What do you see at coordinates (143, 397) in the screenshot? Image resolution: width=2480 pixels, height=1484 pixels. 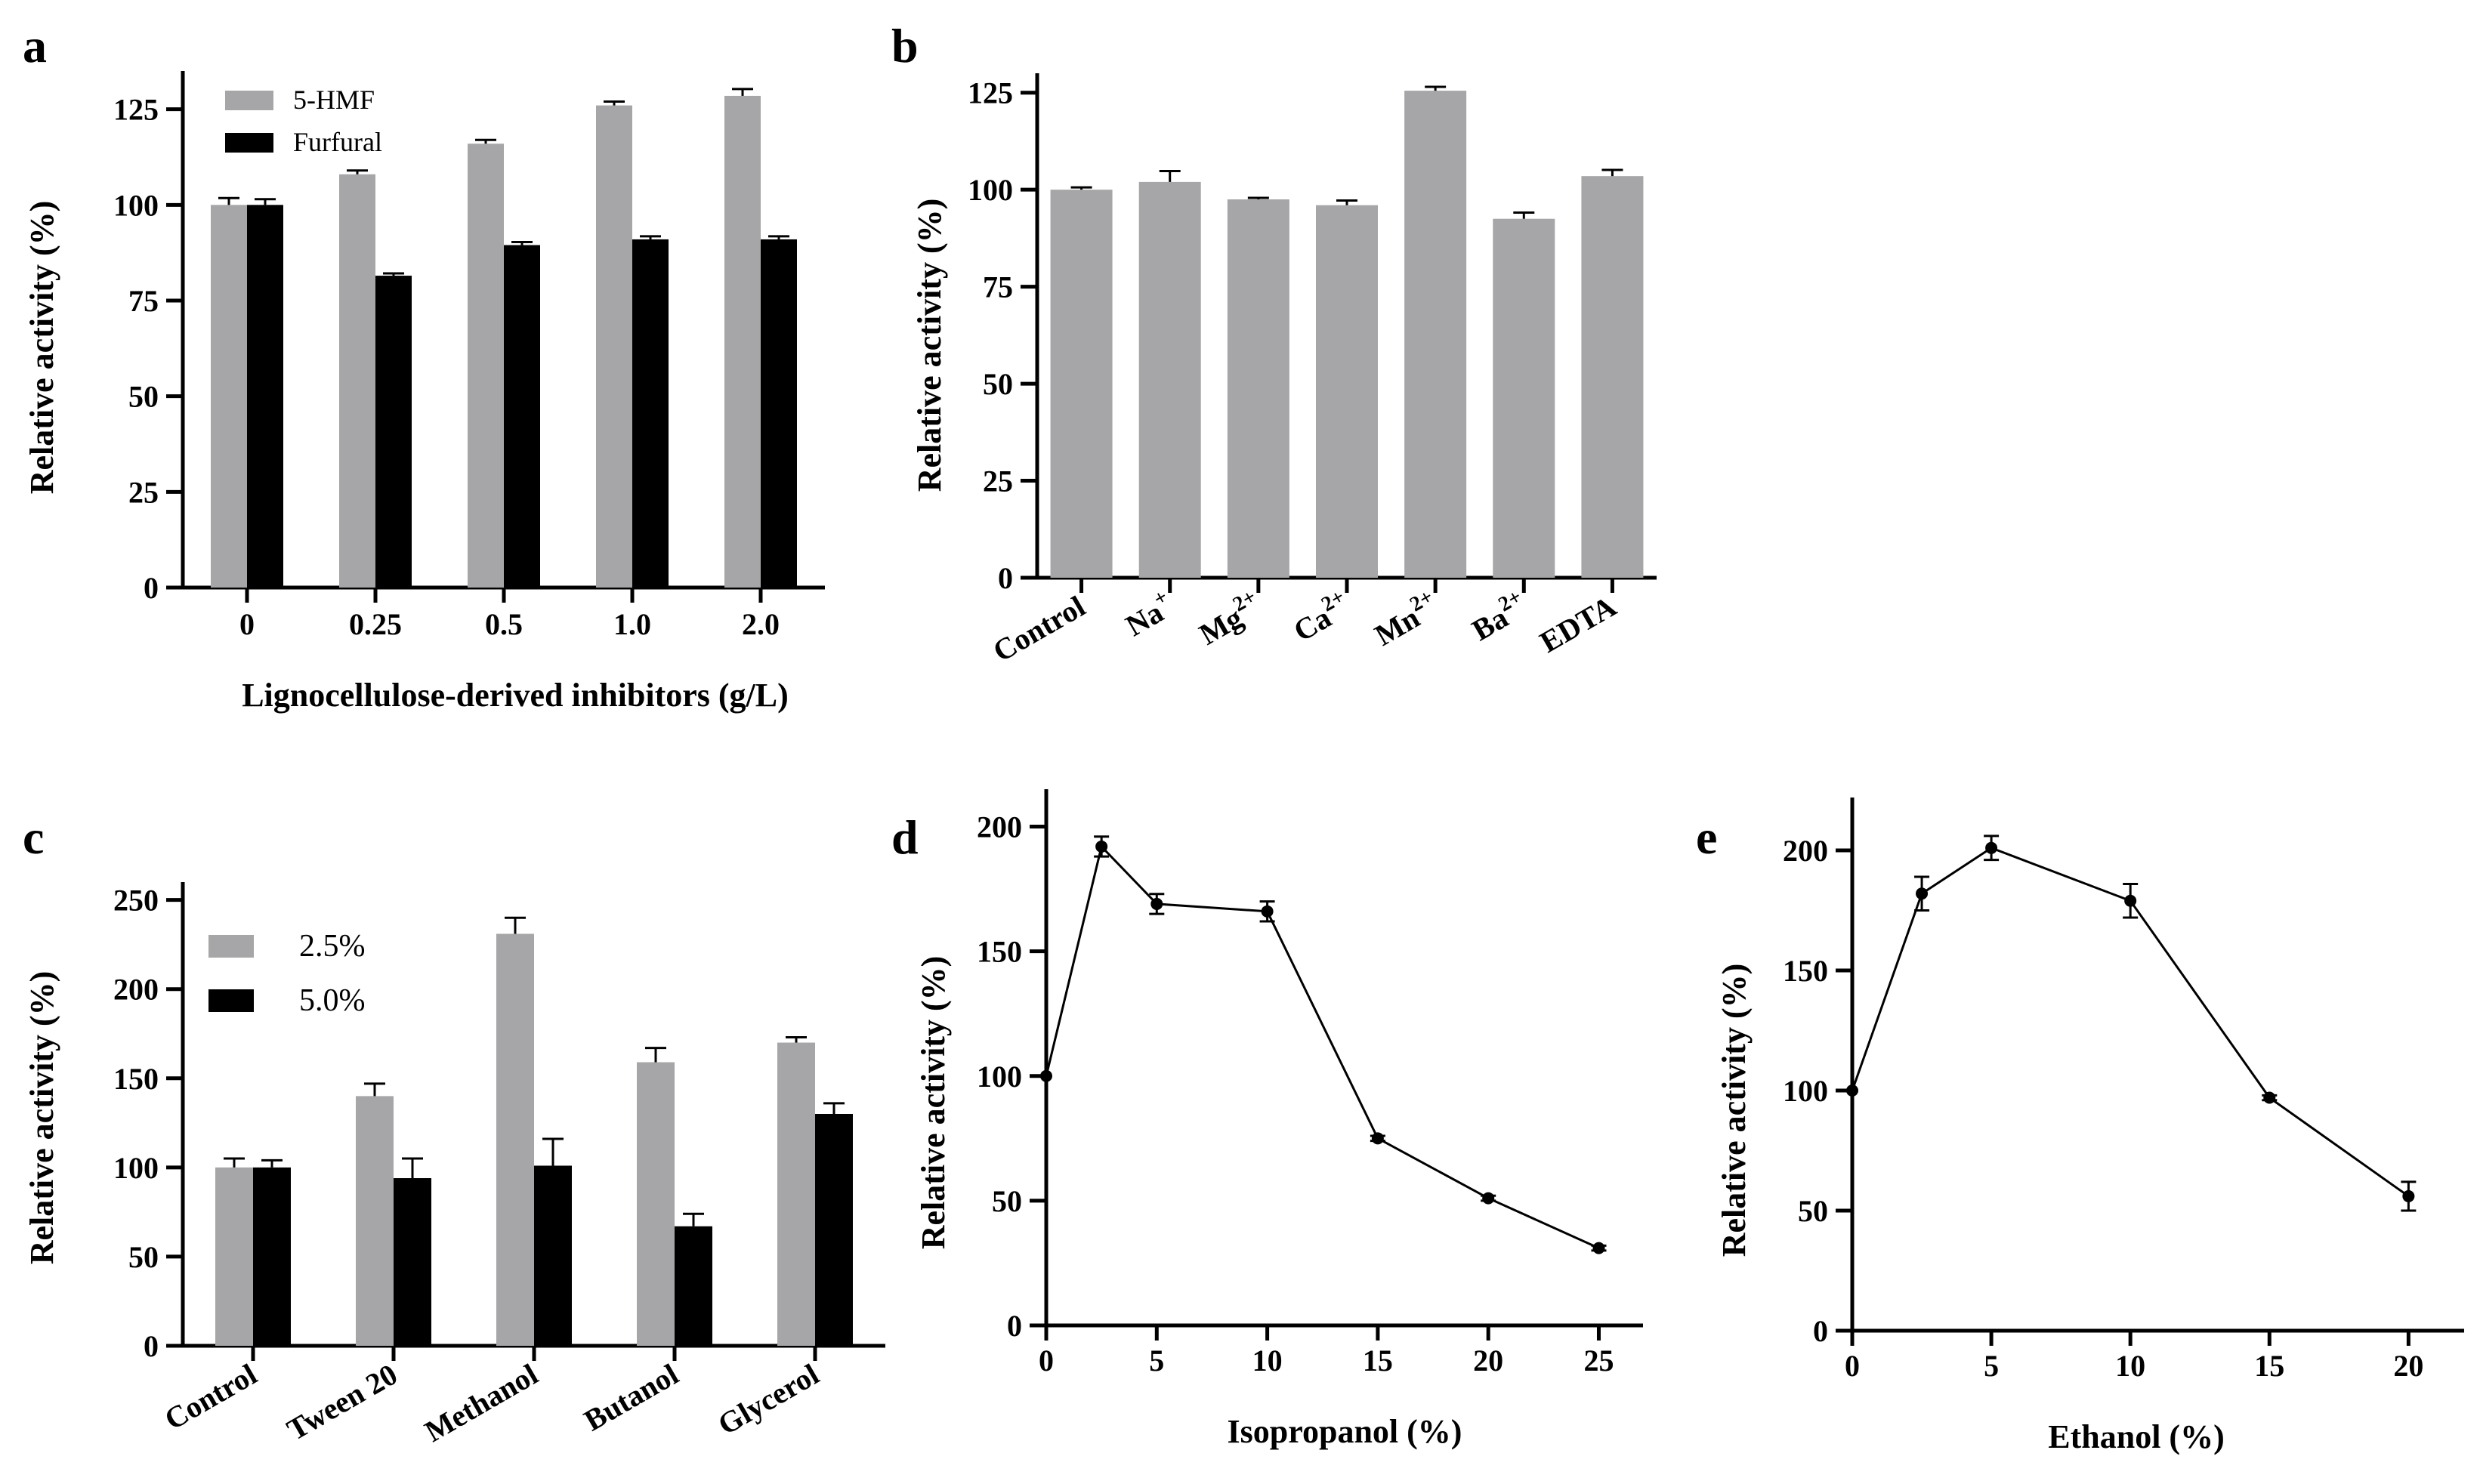 I see `y-tick-label-a: 50` at bounding box center [143, 397].